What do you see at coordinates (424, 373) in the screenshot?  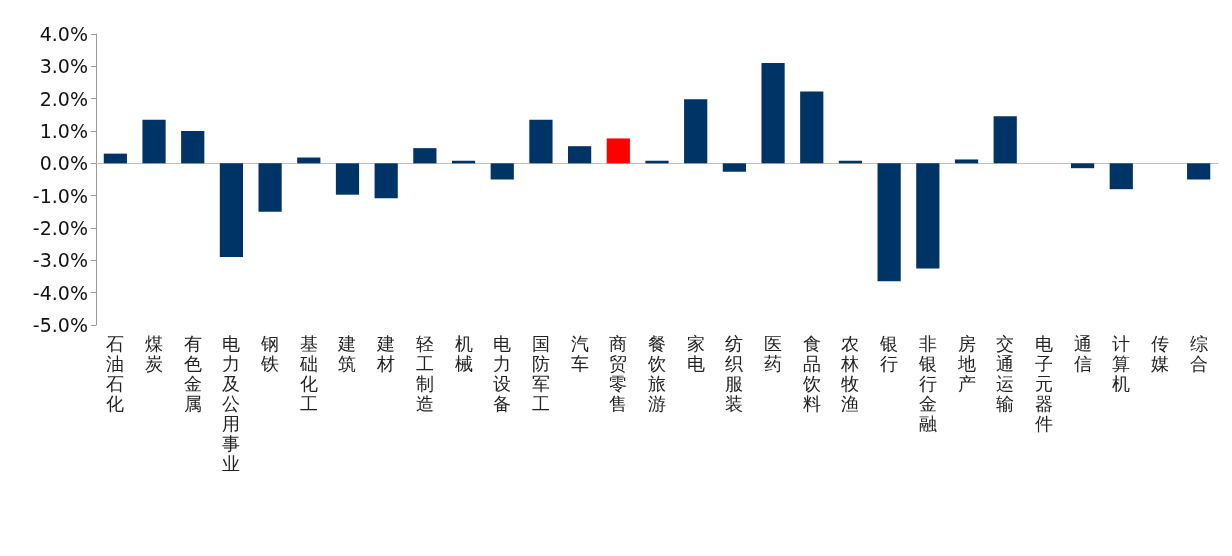 I see `x-tick-label: 轻工制造` at bounding box center [424, 373].